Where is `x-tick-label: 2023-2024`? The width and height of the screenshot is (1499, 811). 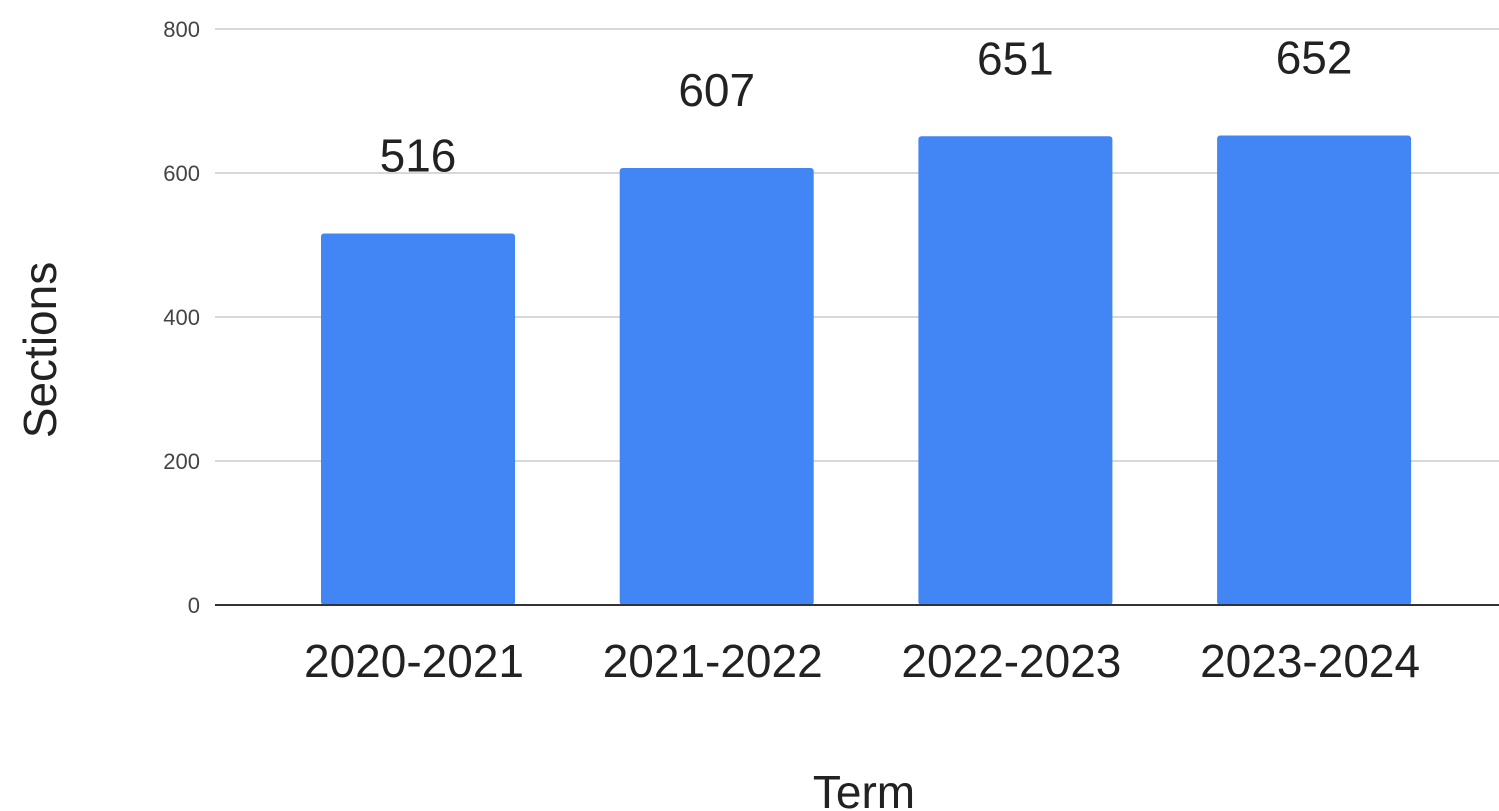
x-tick-label: 2023-2024 is located at coordinates (1310, 661).